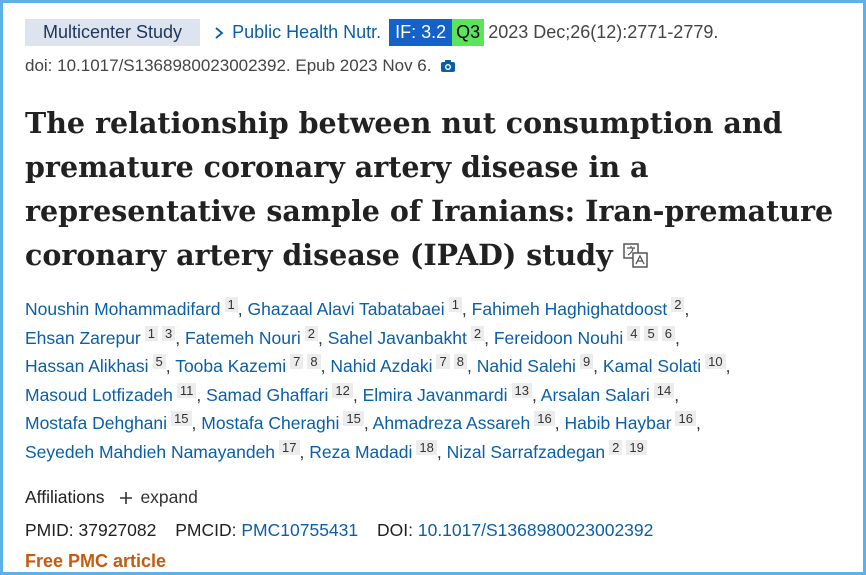  Describe the element at coordinates (111, 497) in the screenshot. I see `affiliations-row: Affiliations expand` at that location.